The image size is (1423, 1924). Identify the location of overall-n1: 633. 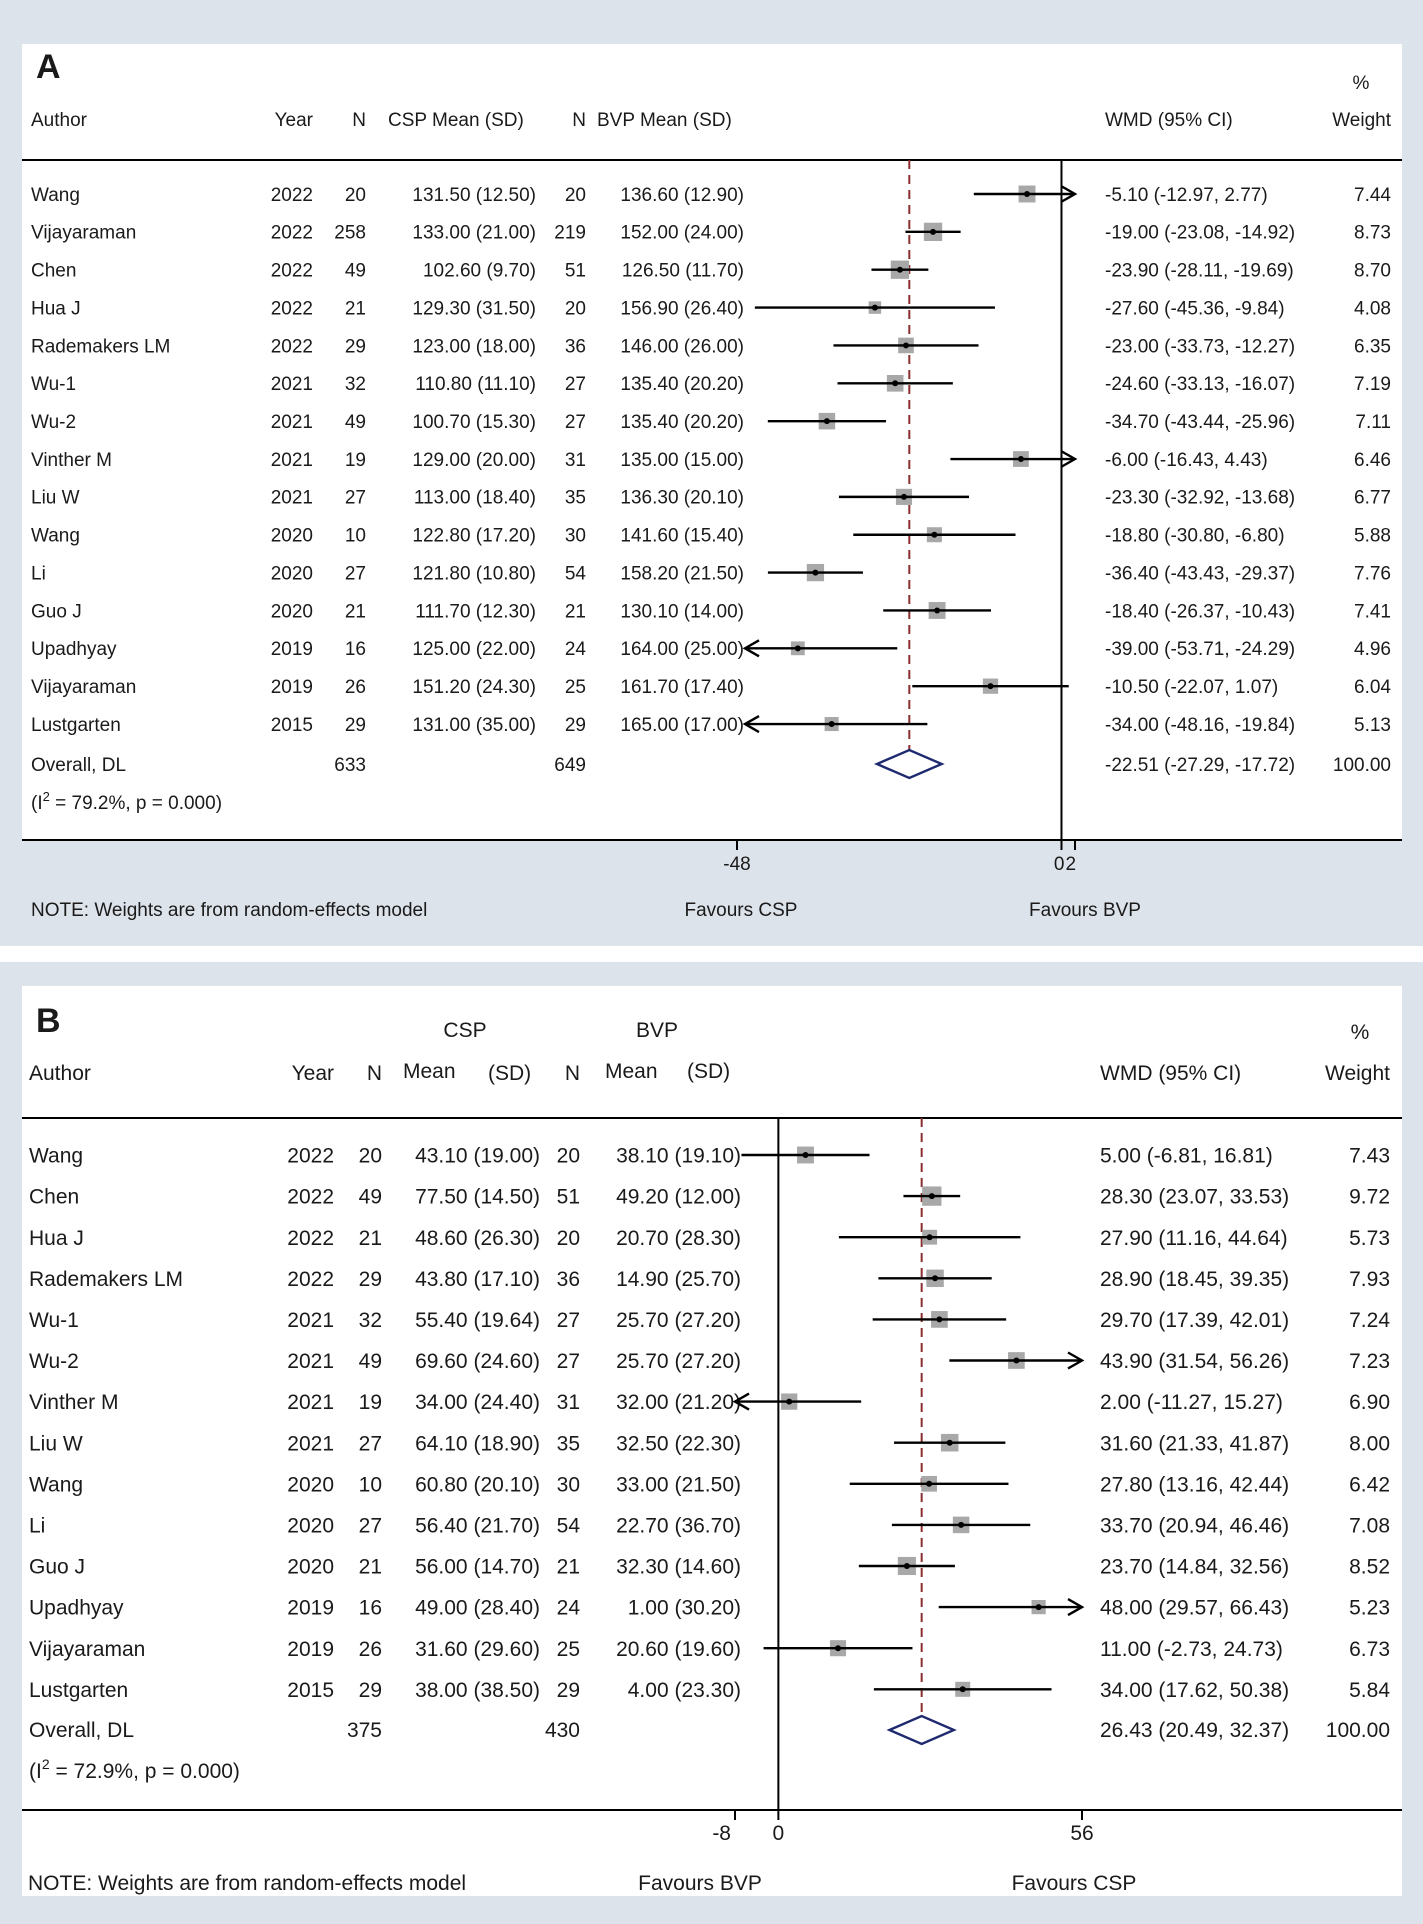
(350, 765).